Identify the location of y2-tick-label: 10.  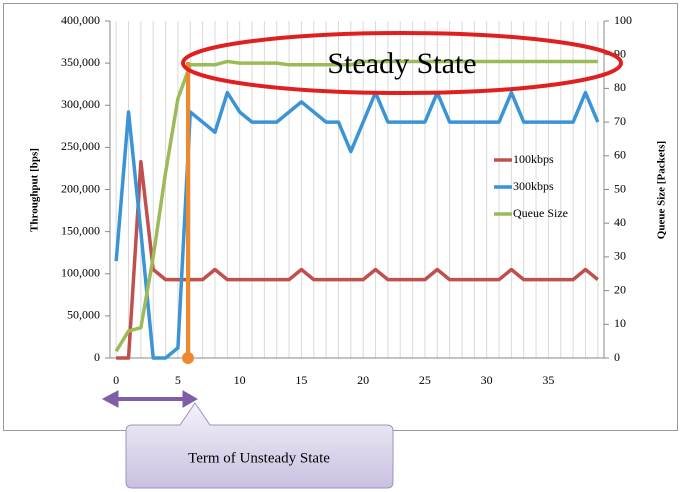
(620, 323).